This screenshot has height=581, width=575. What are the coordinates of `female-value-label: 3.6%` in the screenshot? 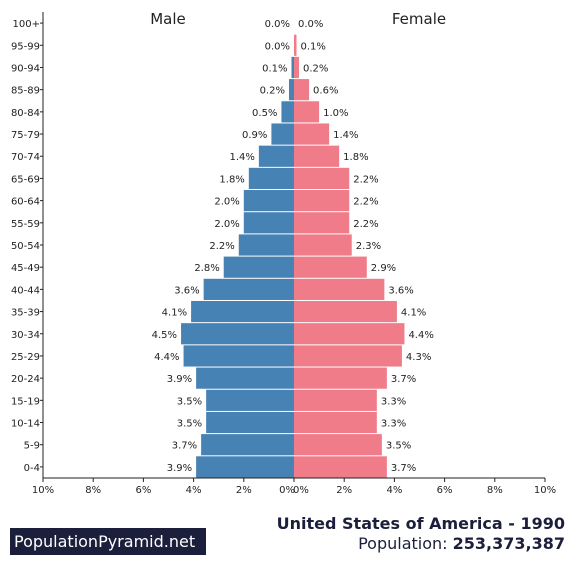 It's located at (400, 290).